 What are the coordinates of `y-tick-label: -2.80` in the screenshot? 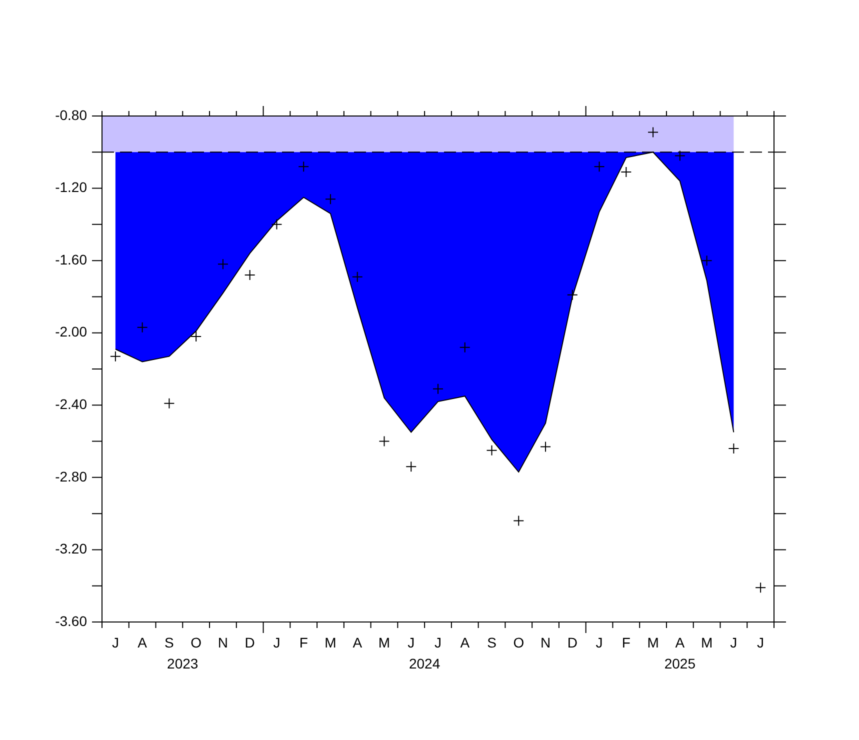 It's located at (71, 476).